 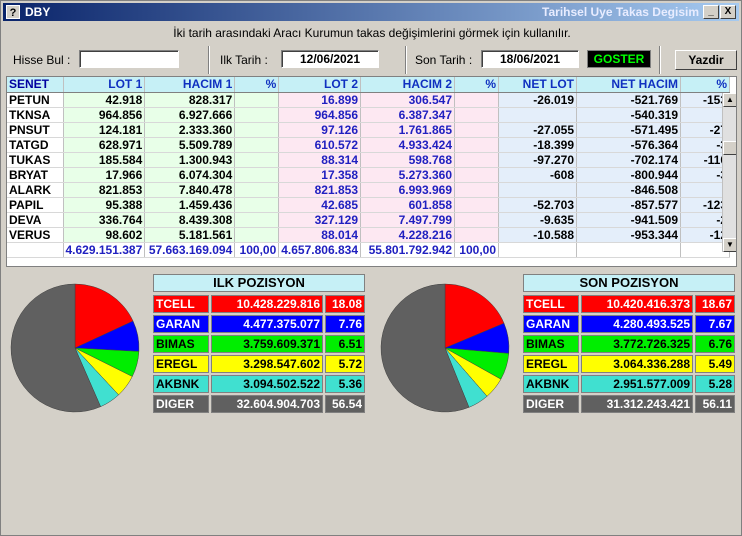 I want to click on position-percent: 5.72, so click(x=345, y=364).